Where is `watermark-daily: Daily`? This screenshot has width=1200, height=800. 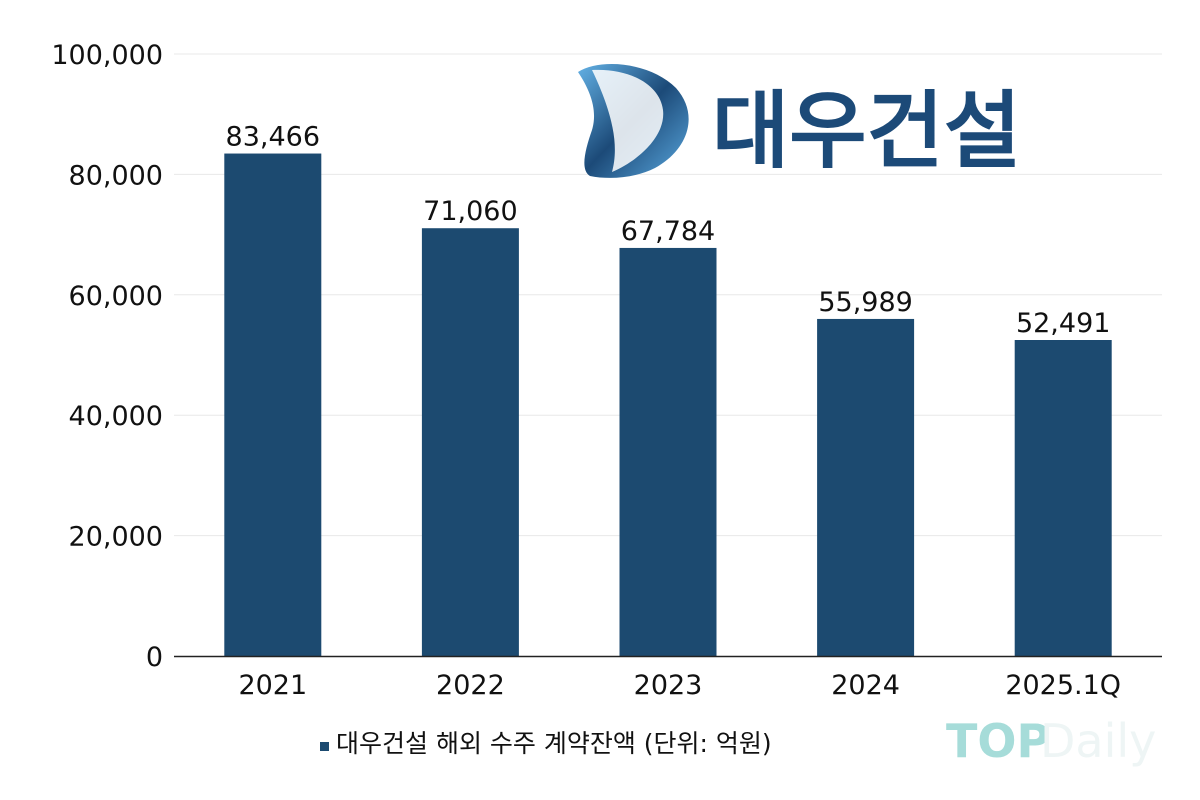 watermark-daily: Daily is located at coordinates (1098, 741).